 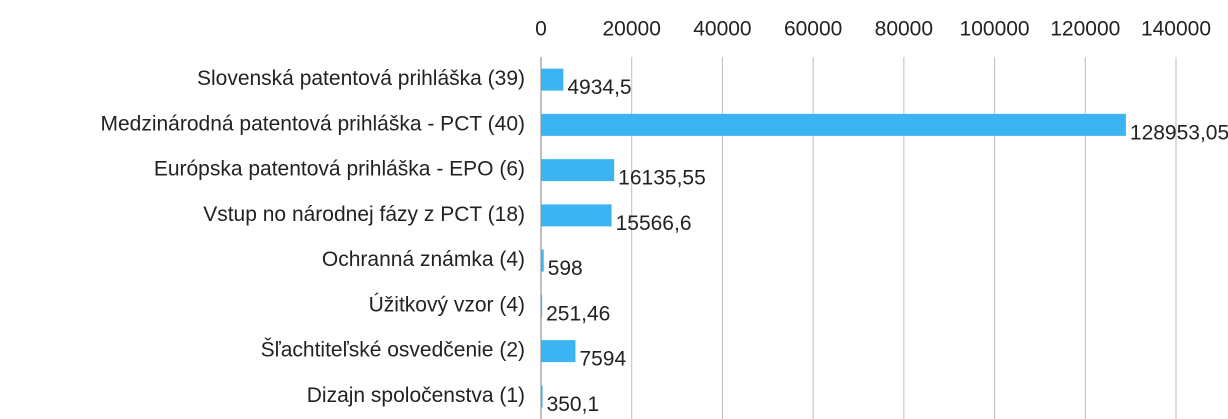 What do you see at coordinates (541, 29) in the screenshot?
I see `x-tick-label: 0` at bounding box center [541, 29].